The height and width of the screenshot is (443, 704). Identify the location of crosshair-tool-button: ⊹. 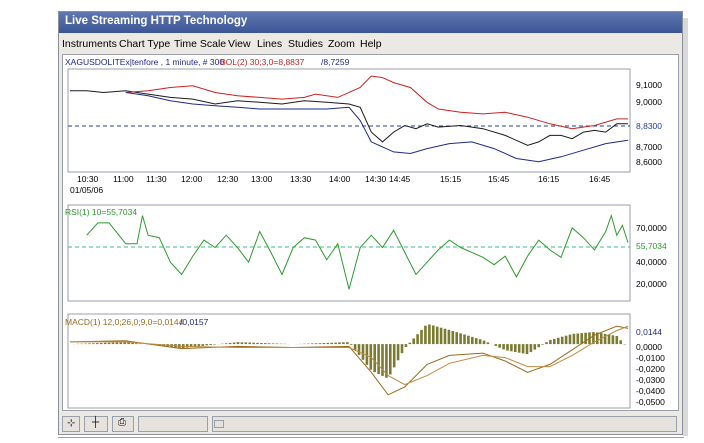
(71, 424).